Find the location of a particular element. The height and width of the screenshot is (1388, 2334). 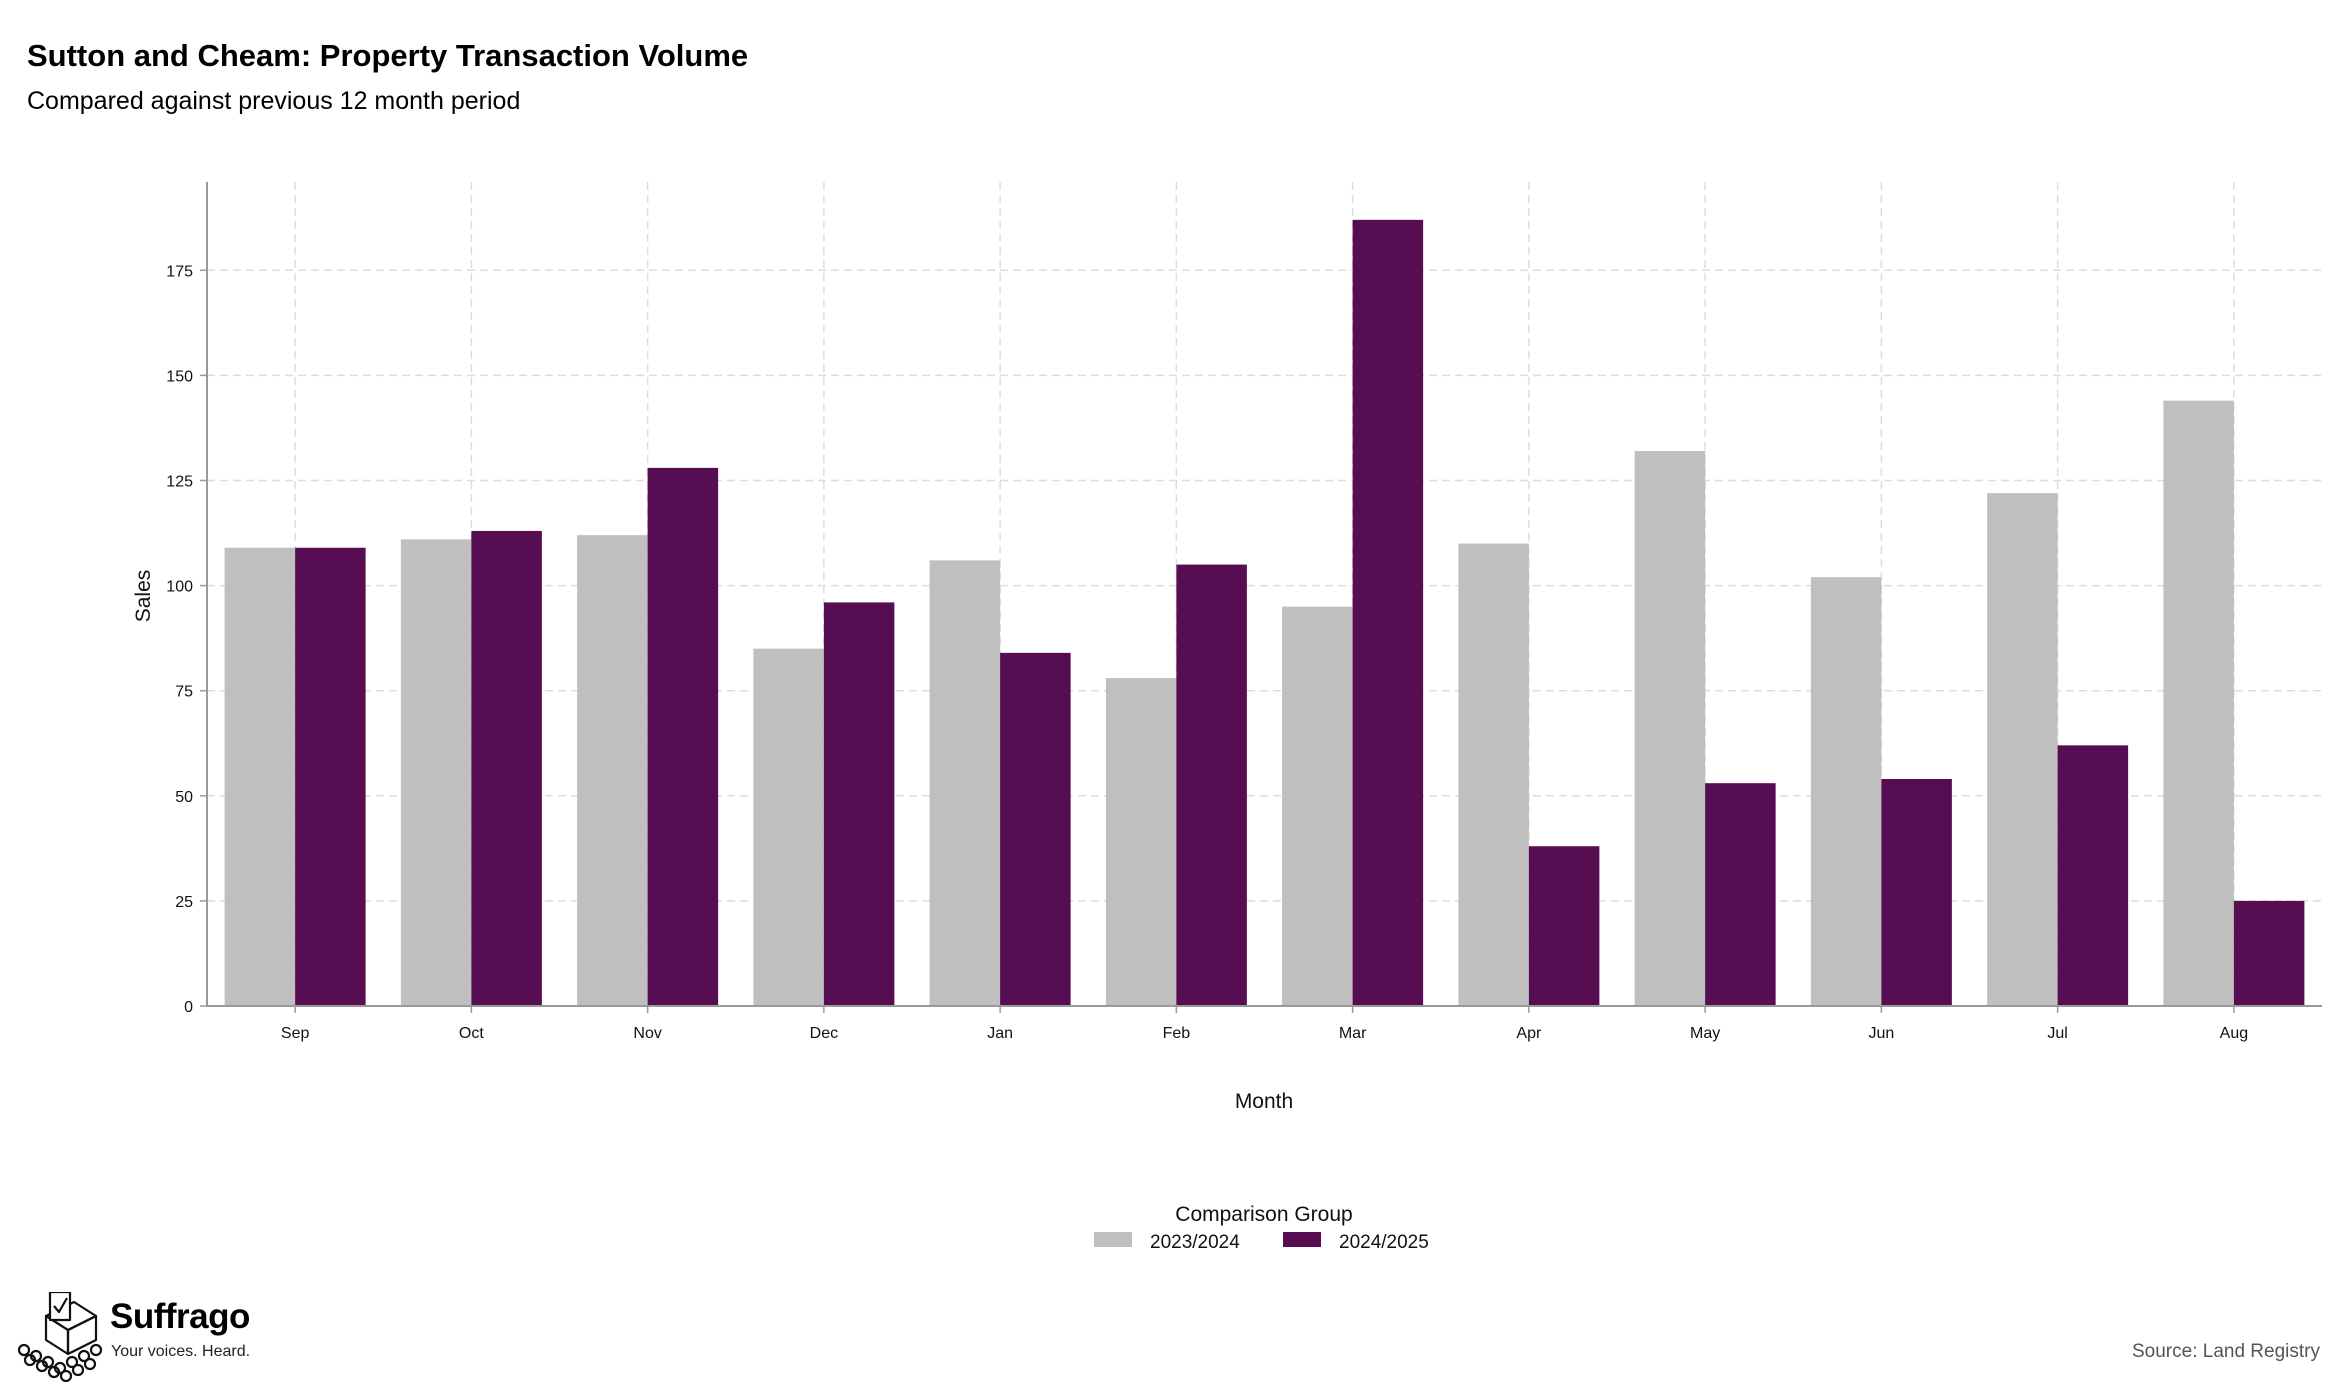

x-tick-label: Aug is located at coordinates (2234, 1033).